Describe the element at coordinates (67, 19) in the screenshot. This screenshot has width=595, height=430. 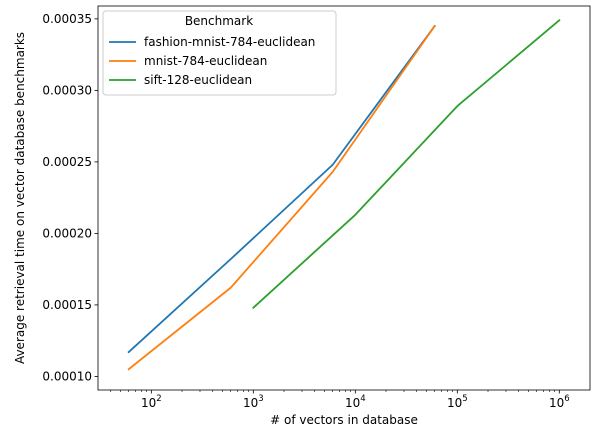
I see `y-tick-label: 0.00035` at that location.